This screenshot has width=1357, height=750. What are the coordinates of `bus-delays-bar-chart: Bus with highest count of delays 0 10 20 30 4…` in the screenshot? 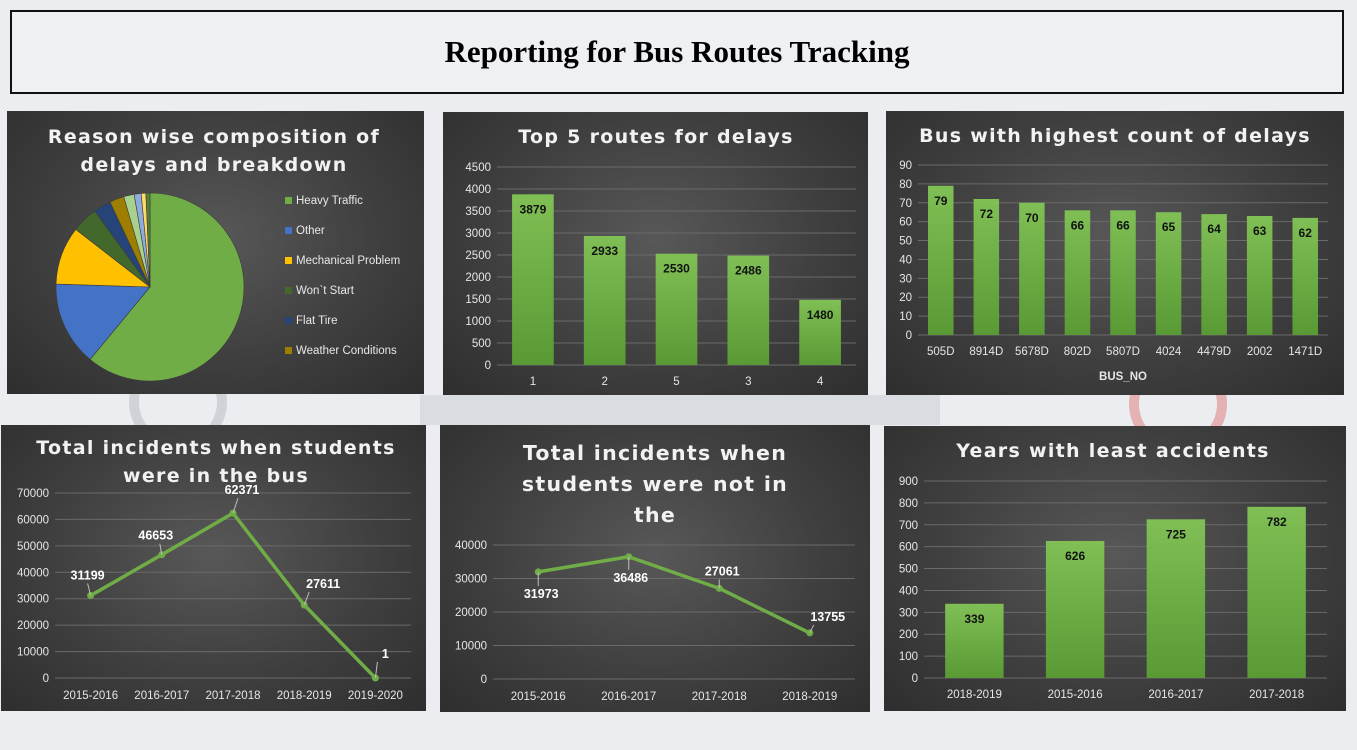 It's located at (1113, 254).